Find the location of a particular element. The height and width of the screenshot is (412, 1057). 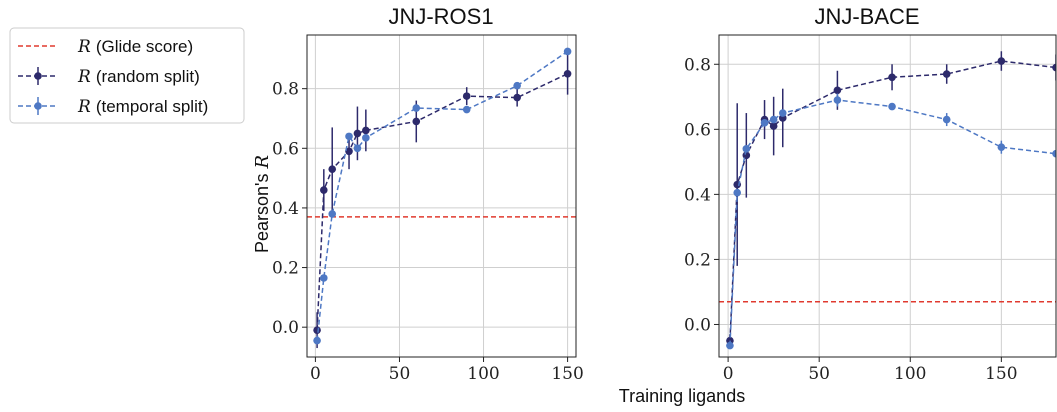

legend-temporal-label: R (temporal split) is located at coordinates (142, 107).